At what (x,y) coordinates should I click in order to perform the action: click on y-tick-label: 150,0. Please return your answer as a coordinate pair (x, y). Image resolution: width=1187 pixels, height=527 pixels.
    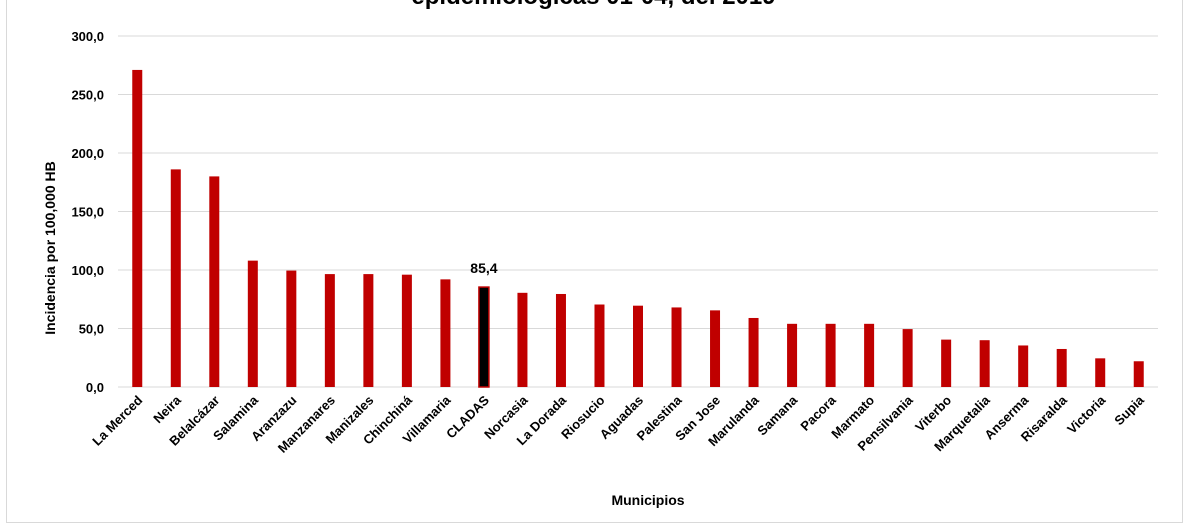
    Looking at the image, I should click on (87, 212).